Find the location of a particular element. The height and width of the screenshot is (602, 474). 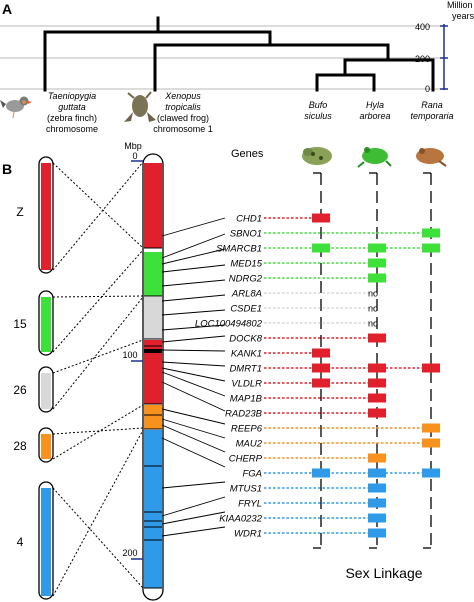

gene-label: VLDLR is located at coordinates (246, 384).